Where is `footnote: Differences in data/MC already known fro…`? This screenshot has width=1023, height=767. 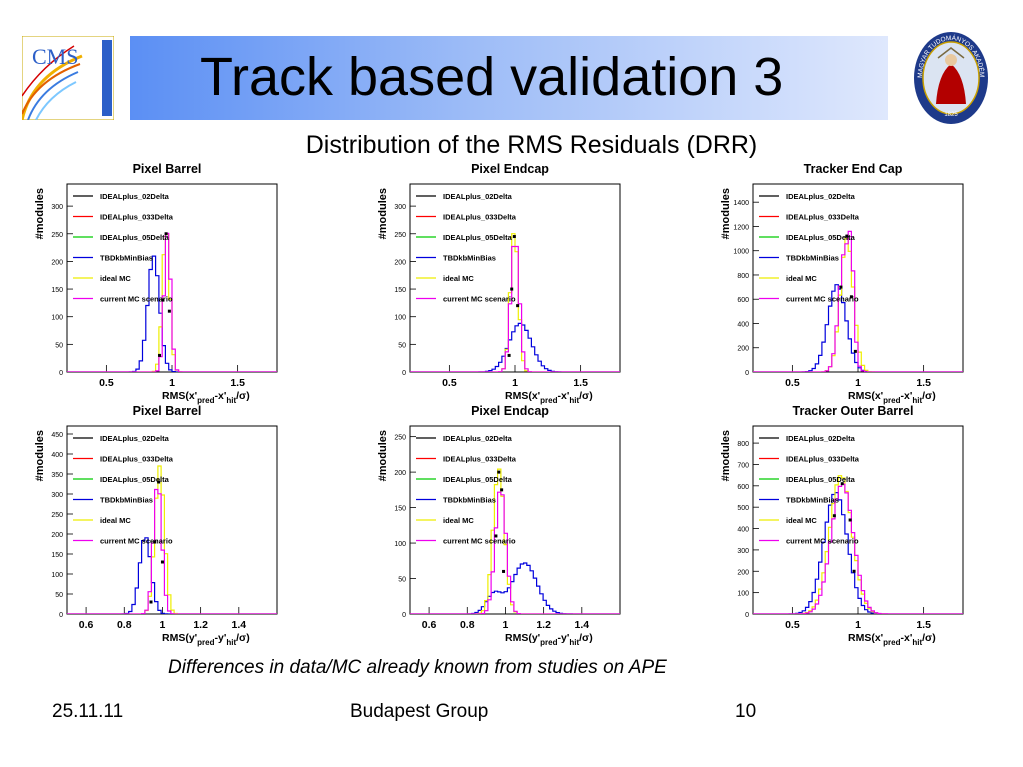 footnote: Differences in data/MC already known fro… is located at coordinates (417, 667).